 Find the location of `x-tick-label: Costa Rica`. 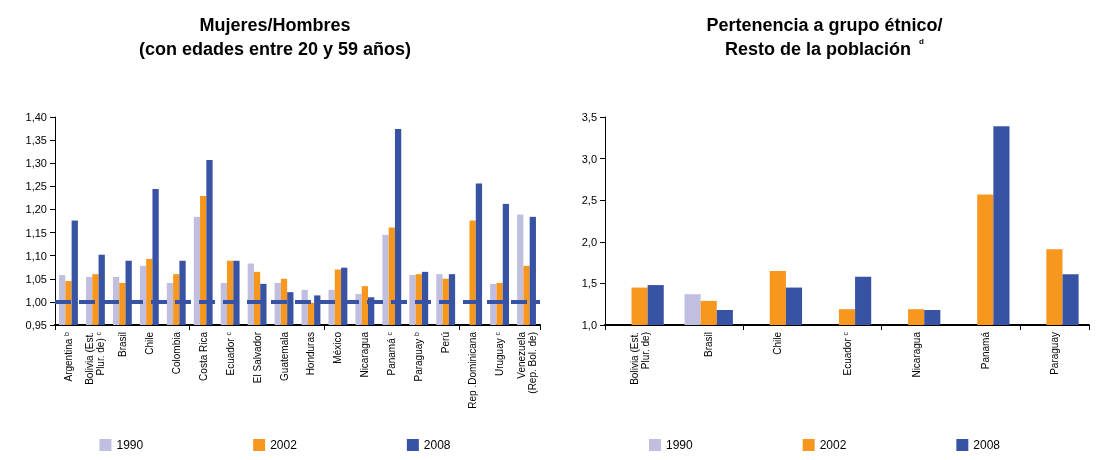

x-tick-label: Costa Rica is located at coordinates (203, 356).